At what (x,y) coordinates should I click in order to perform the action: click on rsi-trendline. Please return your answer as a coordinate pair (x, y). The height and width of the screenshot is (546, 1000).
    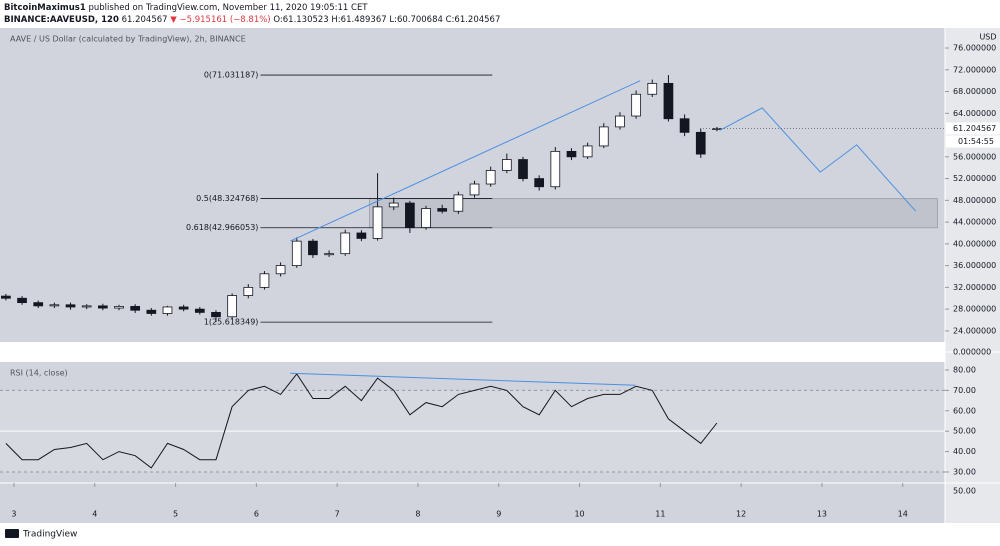
    Looking at the image, I should click on (463, 379).